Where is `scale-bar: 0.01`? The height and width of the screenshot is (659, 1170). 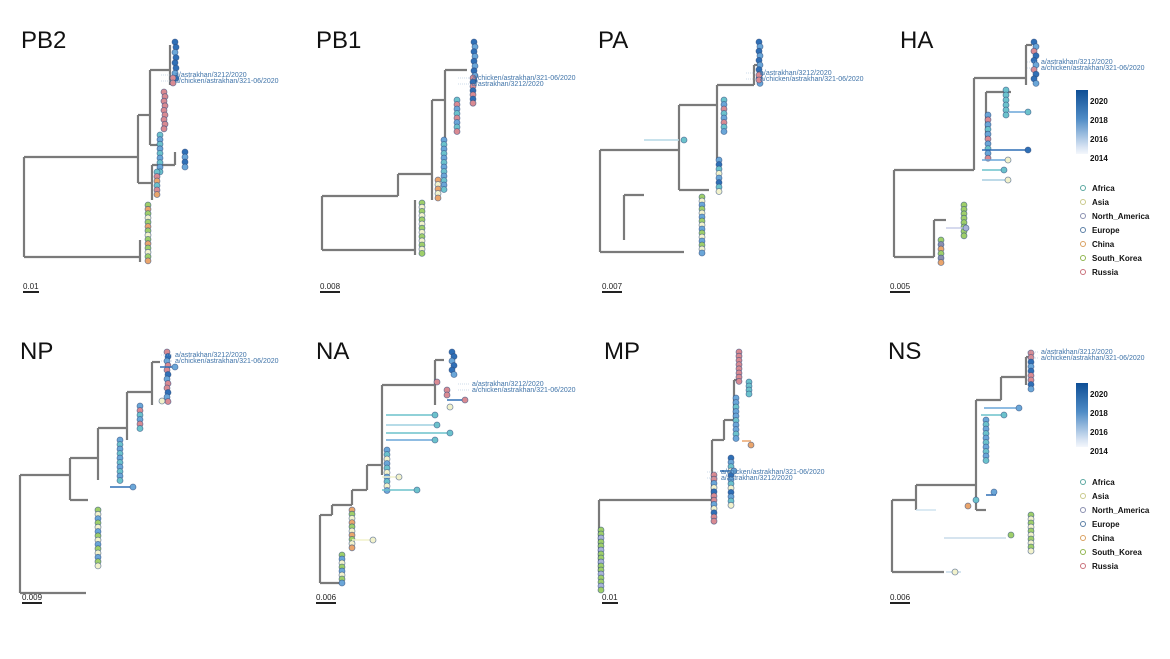
scale-bar: 0.01 is located at coordinates (610, 598).